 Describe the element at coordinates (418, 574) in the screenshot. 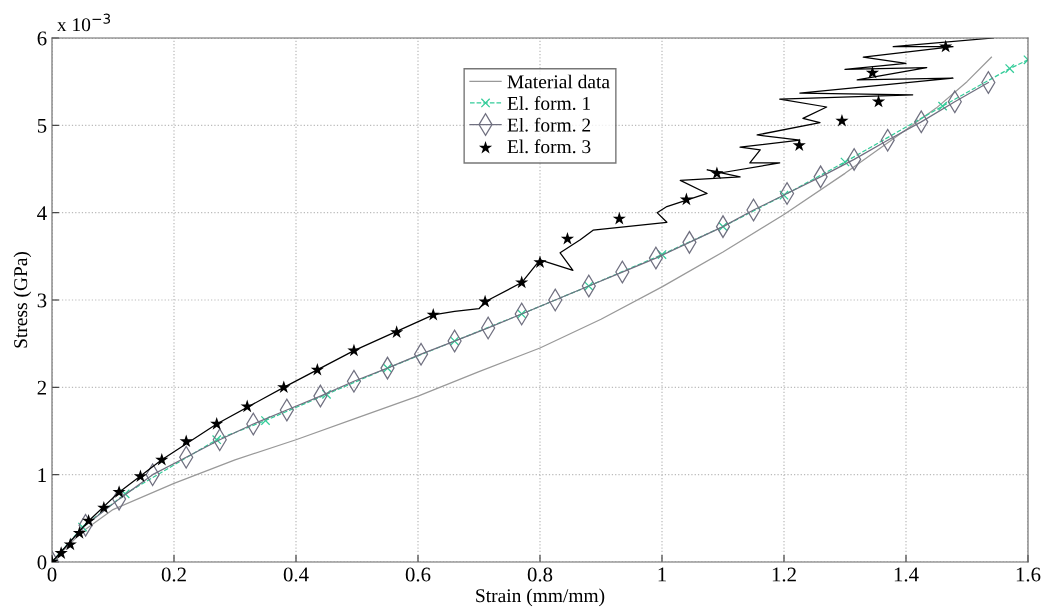

I see `x-tick-label: 0.6` at that location.